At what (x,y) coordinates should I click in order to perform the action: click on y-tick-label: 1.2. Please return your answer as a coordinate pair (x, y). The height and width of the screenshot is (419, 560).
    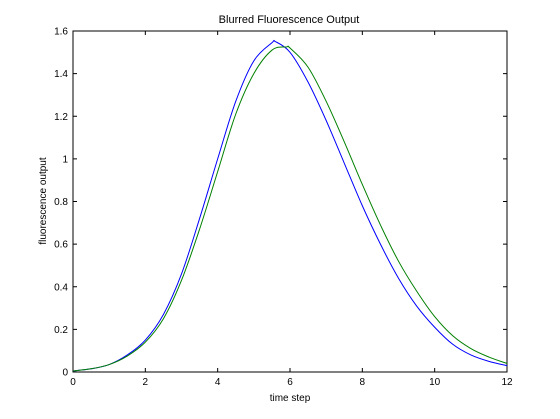
    Looking at the image, I should click on (61, 117).